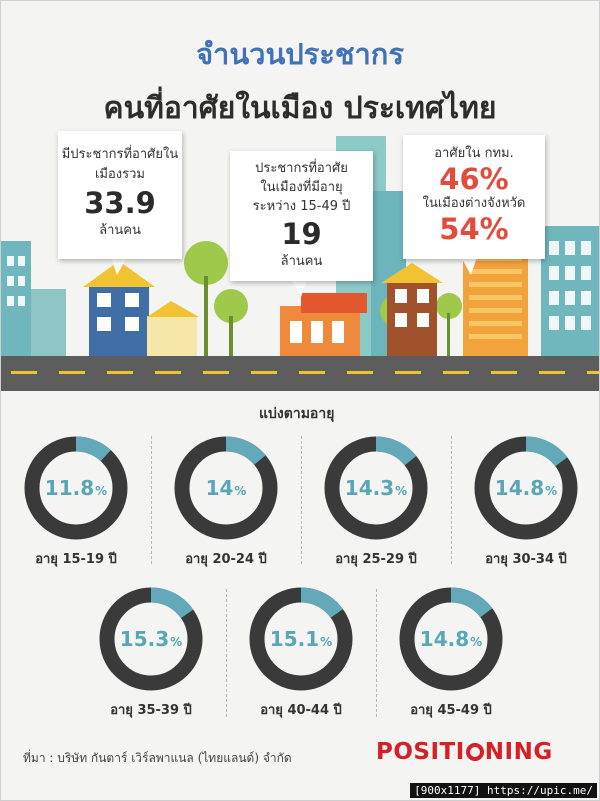  What do you see at coordinates (301, 187) in the screenshot?
I see `card-text: ในเมืองที่มีอายุ` at bounding box center [301, 187].